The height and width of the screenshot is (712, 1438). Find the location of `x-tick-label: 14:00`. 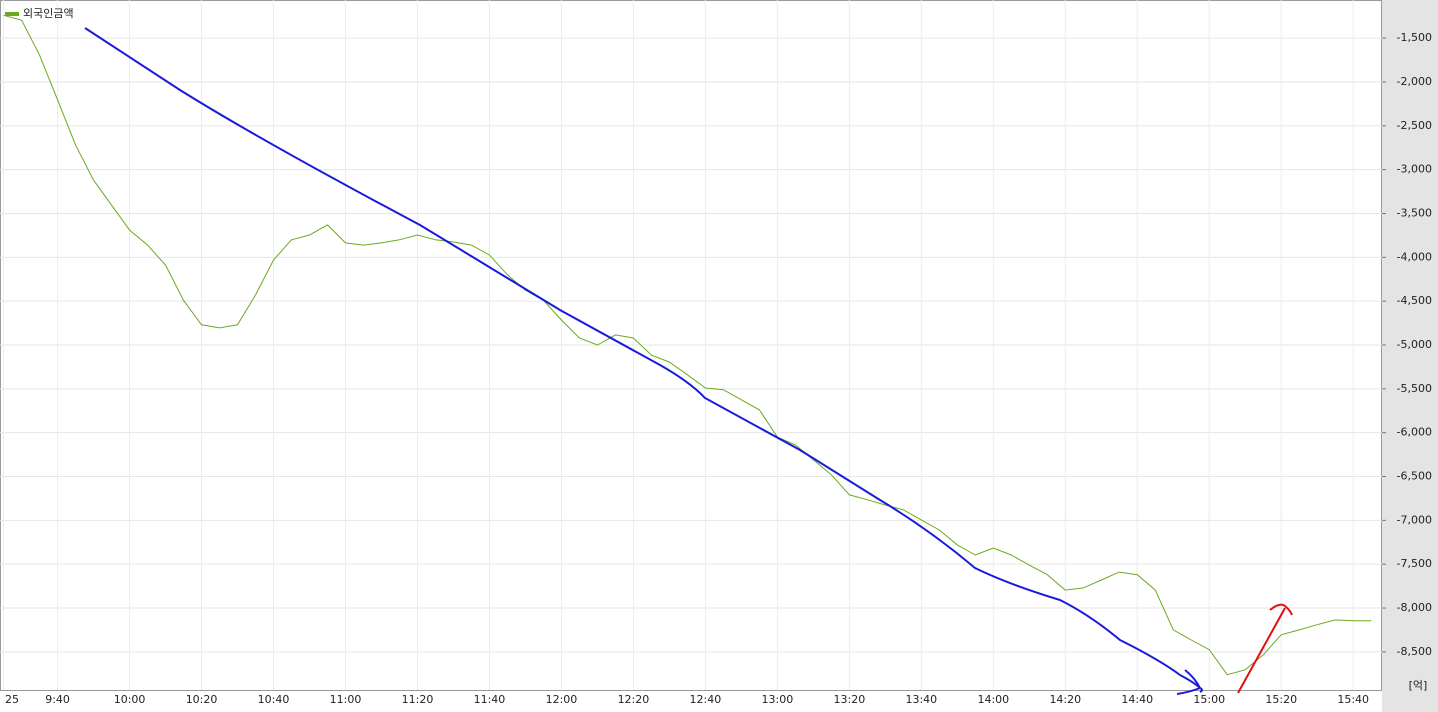

x-tick-label: 14:00 is located at coordinates (993, 699).